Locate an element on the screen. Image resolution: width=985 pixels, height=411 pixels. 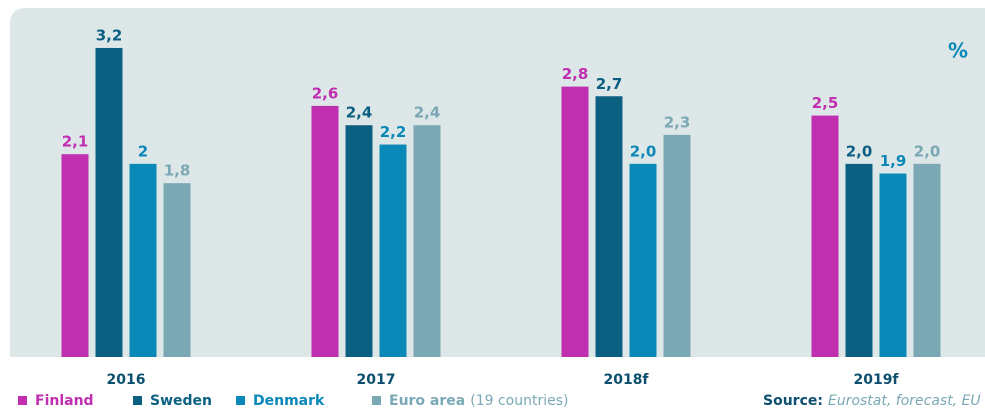
value-label: 2,8 is located at coordinates (575, 74).